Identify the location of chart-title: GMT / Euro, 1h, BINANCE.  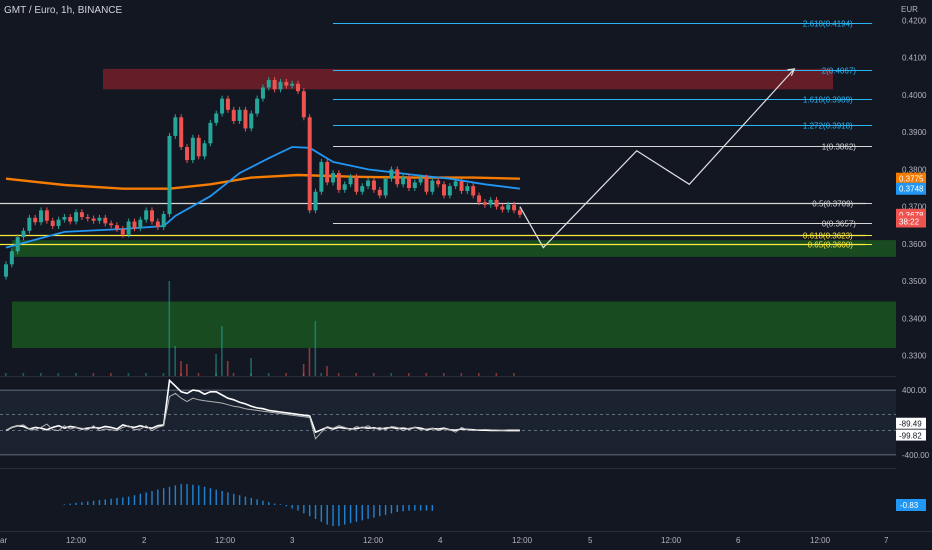
(63, 10).